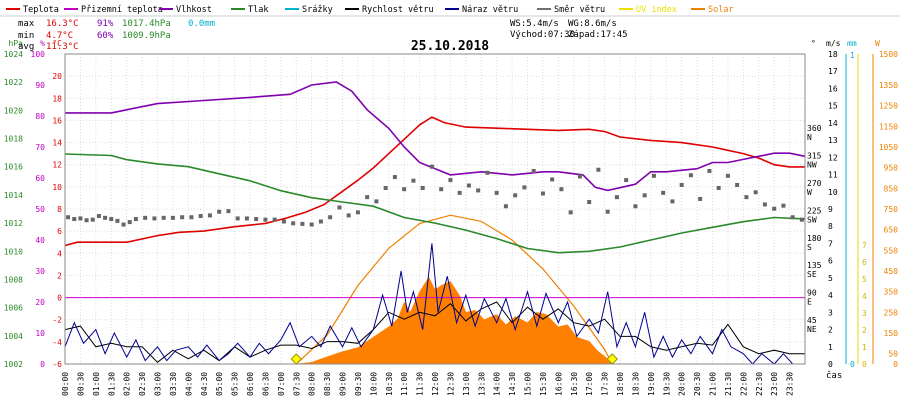 This screenshot has height=404, width=900. Describe the element at coordinates (373, 384) in the screenshot. I see `x-tick-label: 10:00` at that location.